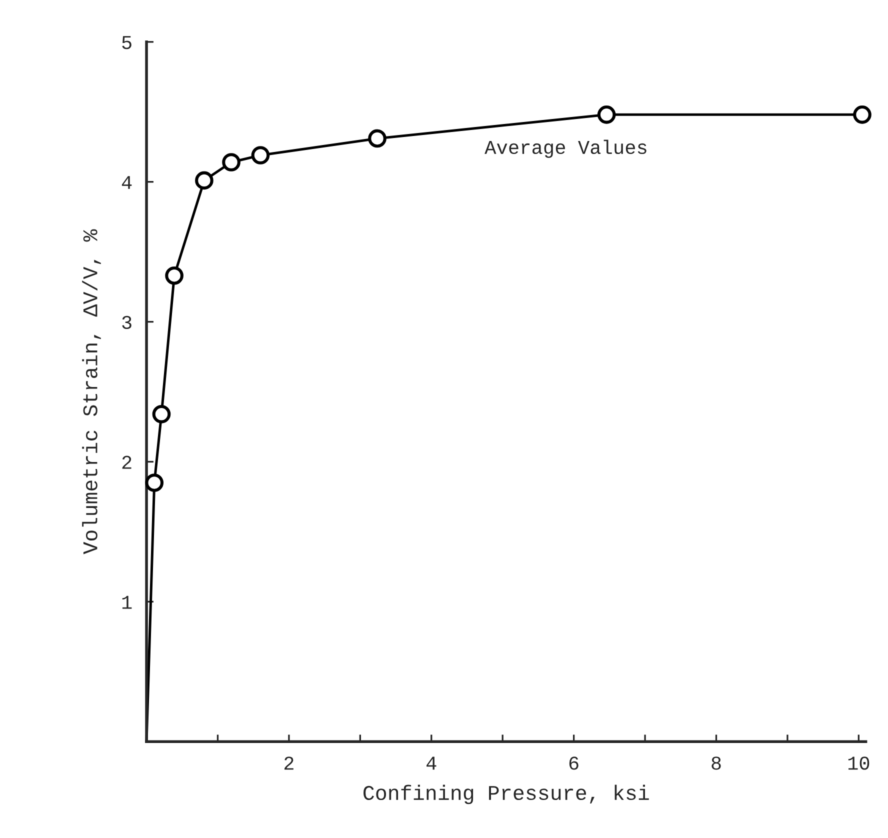 This screenshot has height=838, width=888. What do you see at coordinates (127, 182) in the screenshot?
I see `y-tick-label: 4` at bounding box center [127, 182].